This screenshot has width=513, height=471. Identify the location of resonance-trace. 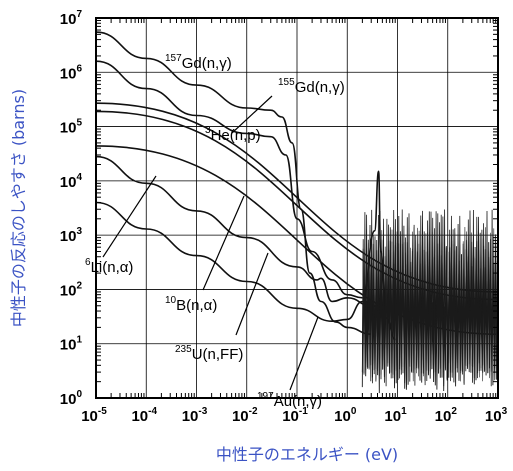
(430, 317).